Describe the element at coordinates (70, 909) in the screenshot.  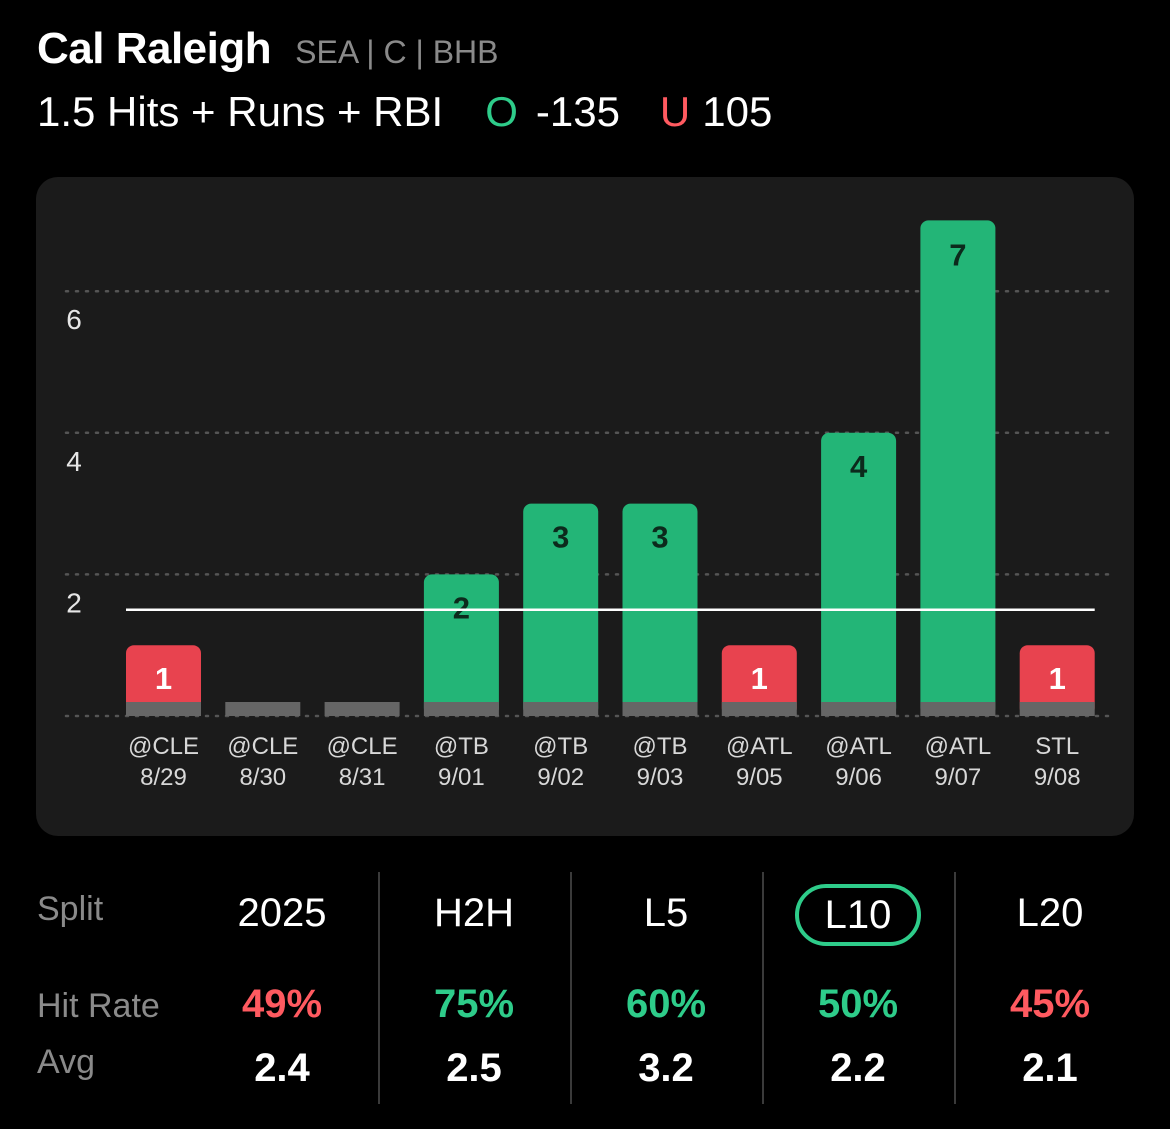
I see `split-row-label: Split` at that location.